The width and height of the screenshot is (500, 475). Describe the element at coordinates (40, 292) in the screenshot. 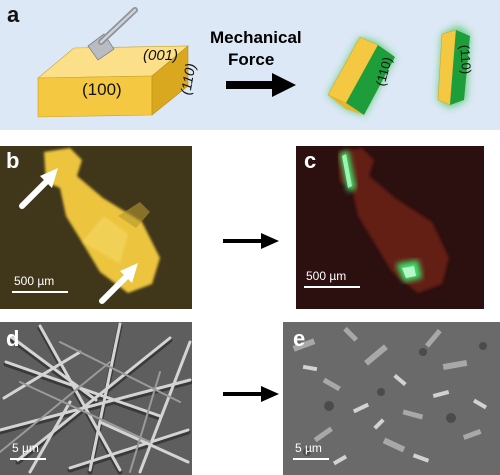

I see `panel-b-scale-bar` at that location.